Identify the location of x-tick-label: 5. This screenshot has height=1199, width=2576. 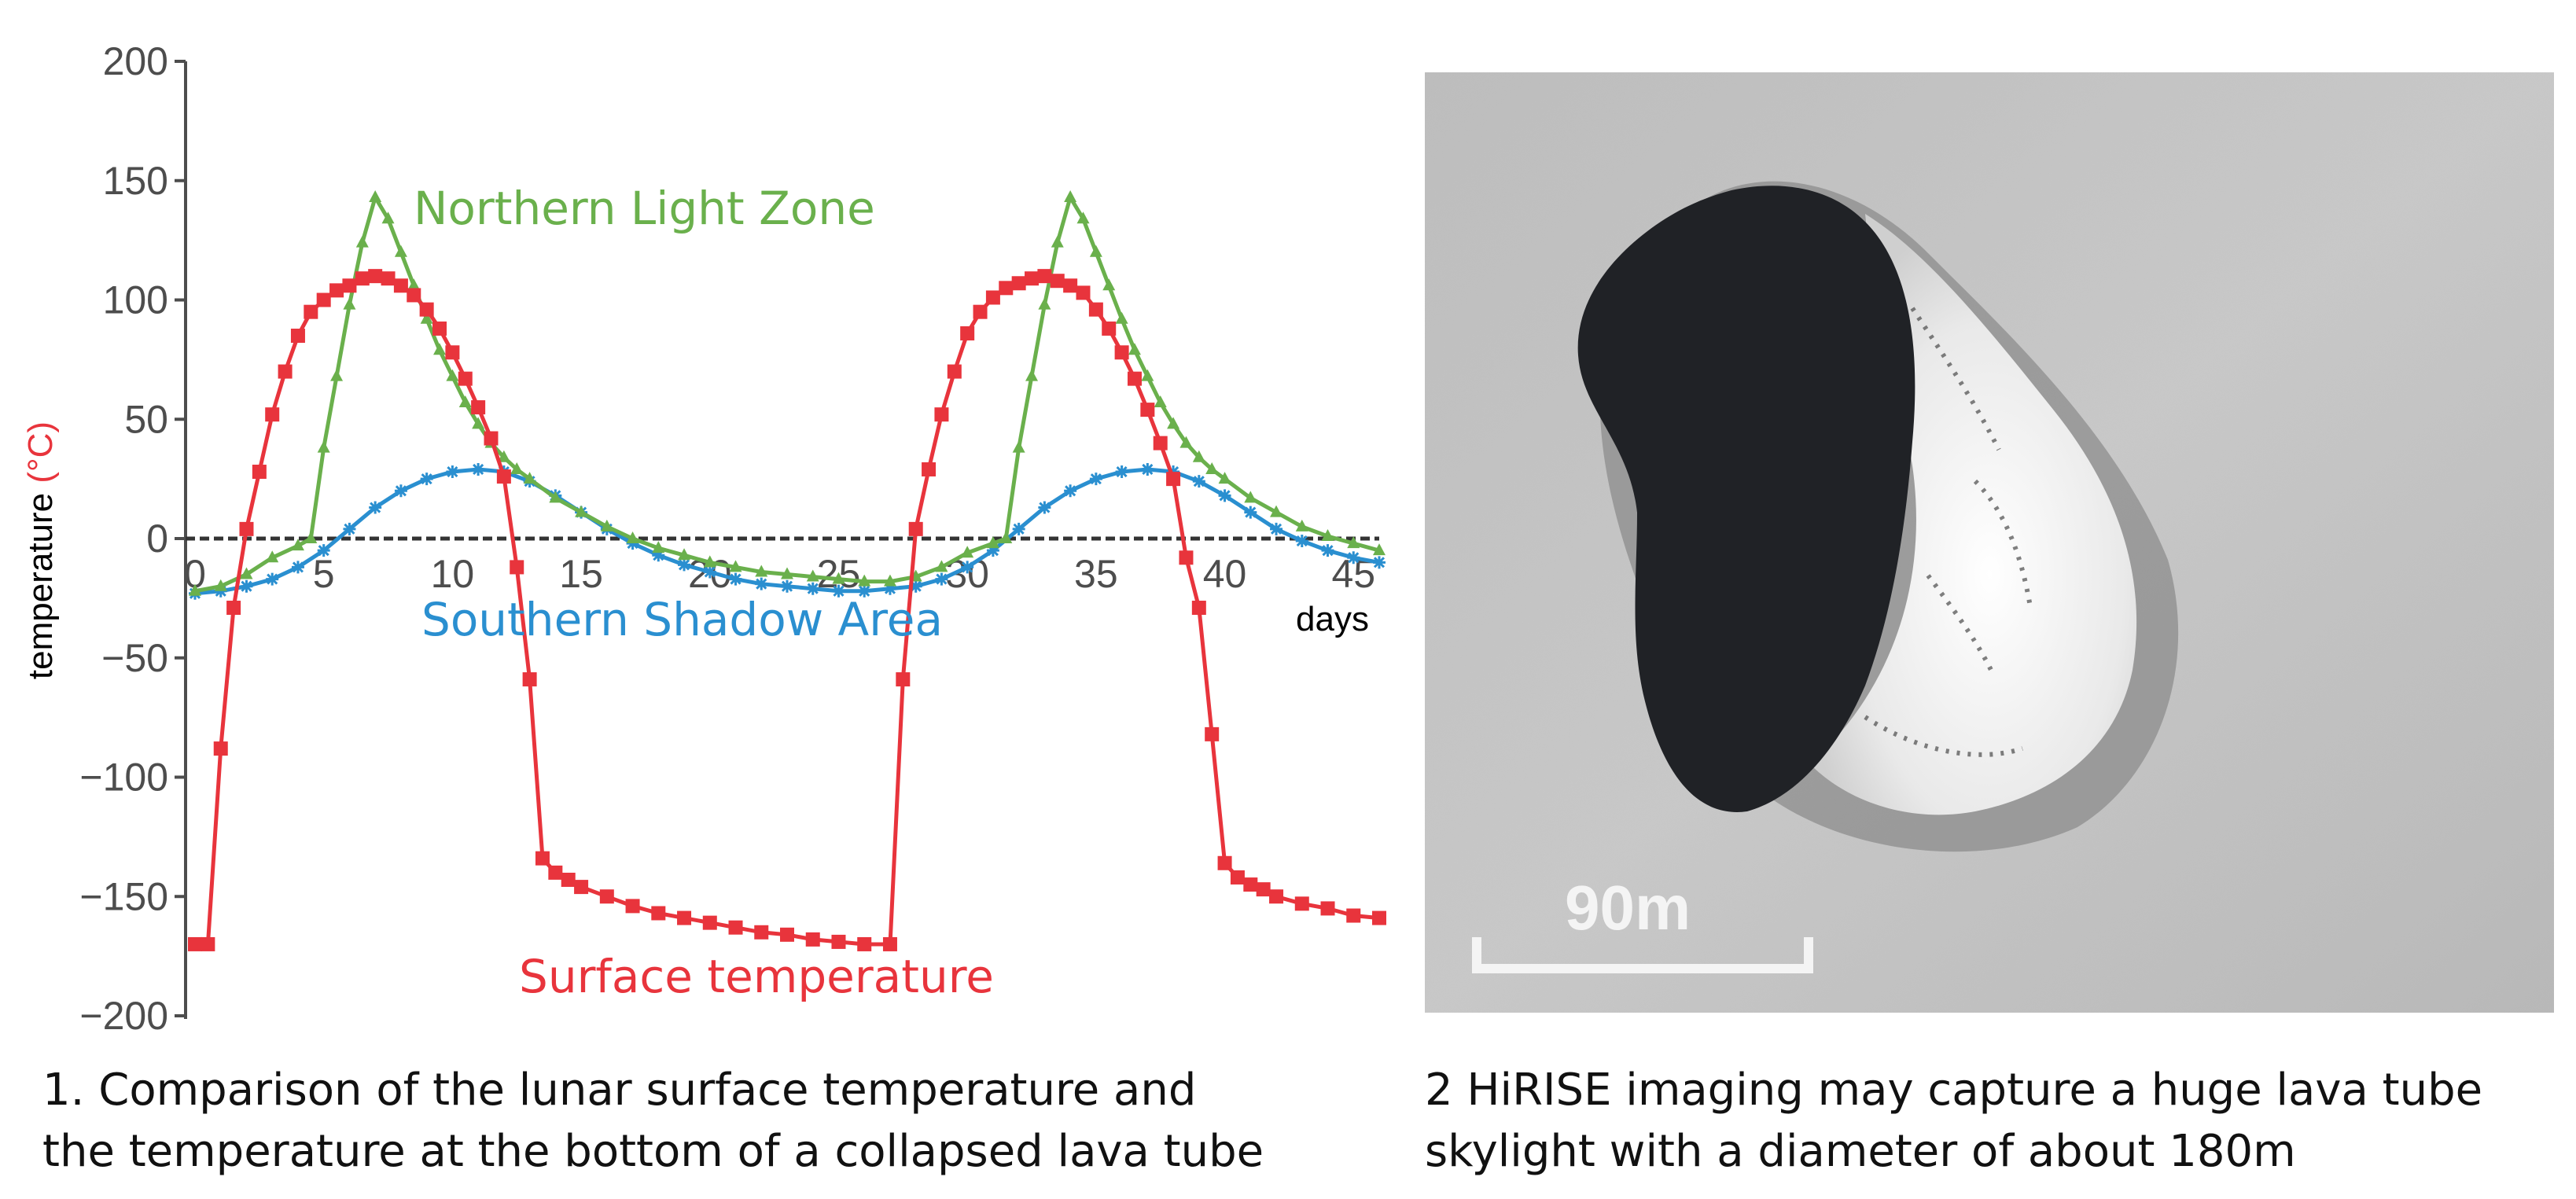
(324, 574).